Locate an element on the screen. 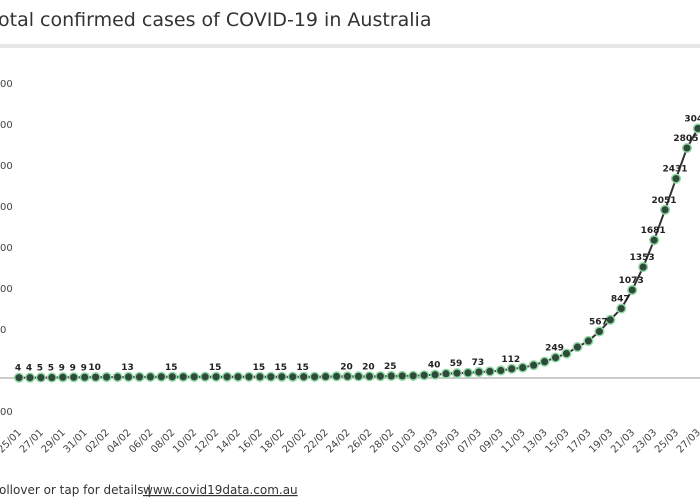 The height and width of the screenshot is (504, 700). x-tick-label: 27/03 is located at coordinates (687, 441).